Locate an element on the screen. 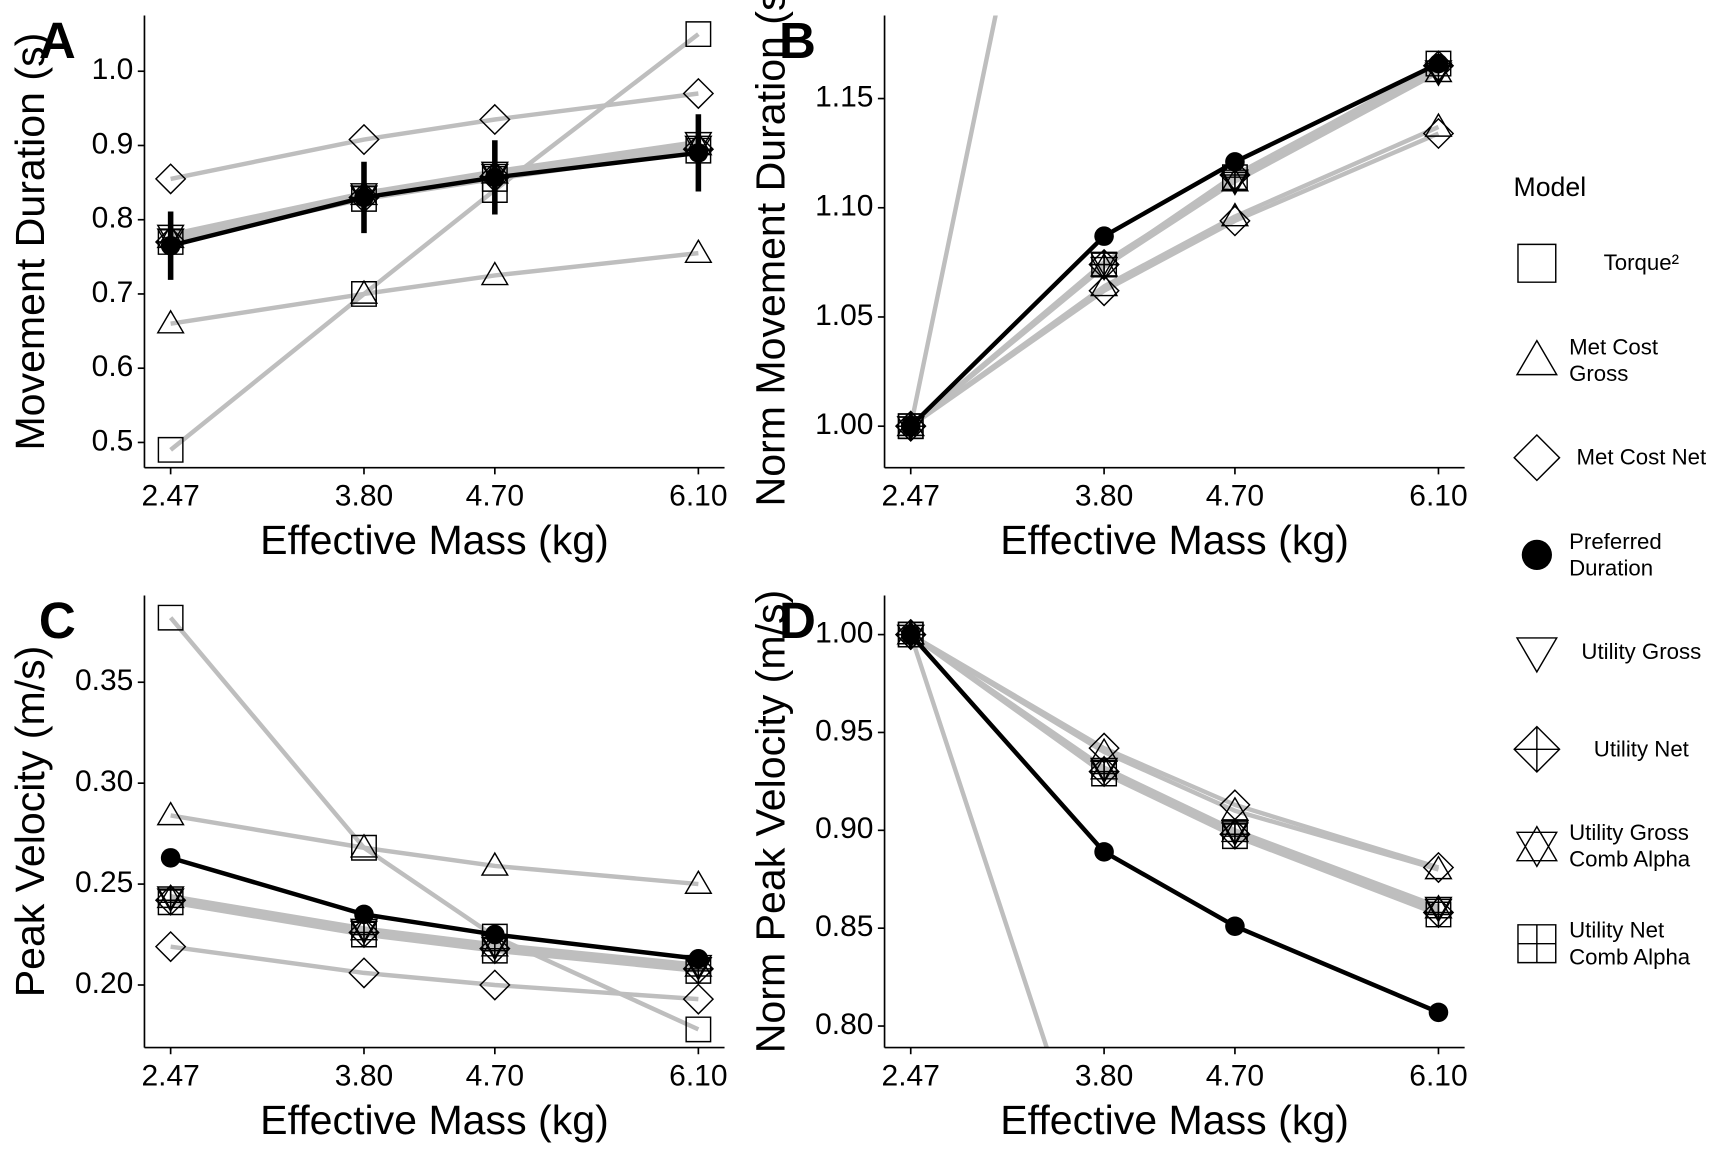 Image resolution: width=1728 pixels, height=1152 pixels. y-tick-label: 0.80 is located at coordinates (844, 1024).